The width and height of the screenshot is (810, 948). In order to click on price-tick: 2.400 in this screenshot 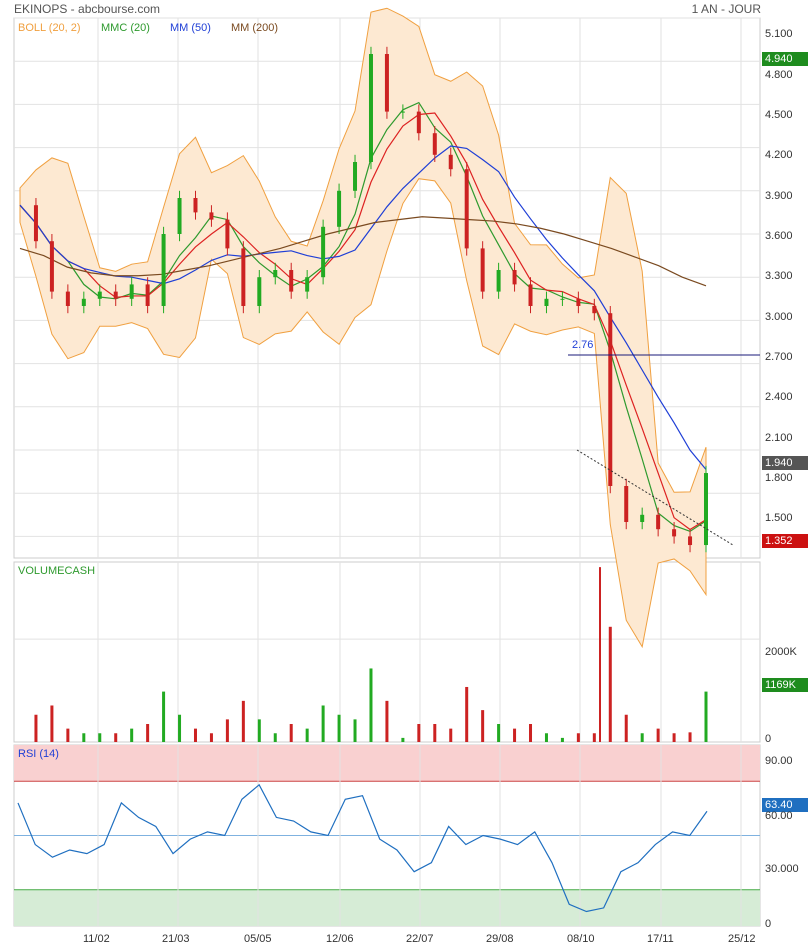, I will do `click(779, 397)`.